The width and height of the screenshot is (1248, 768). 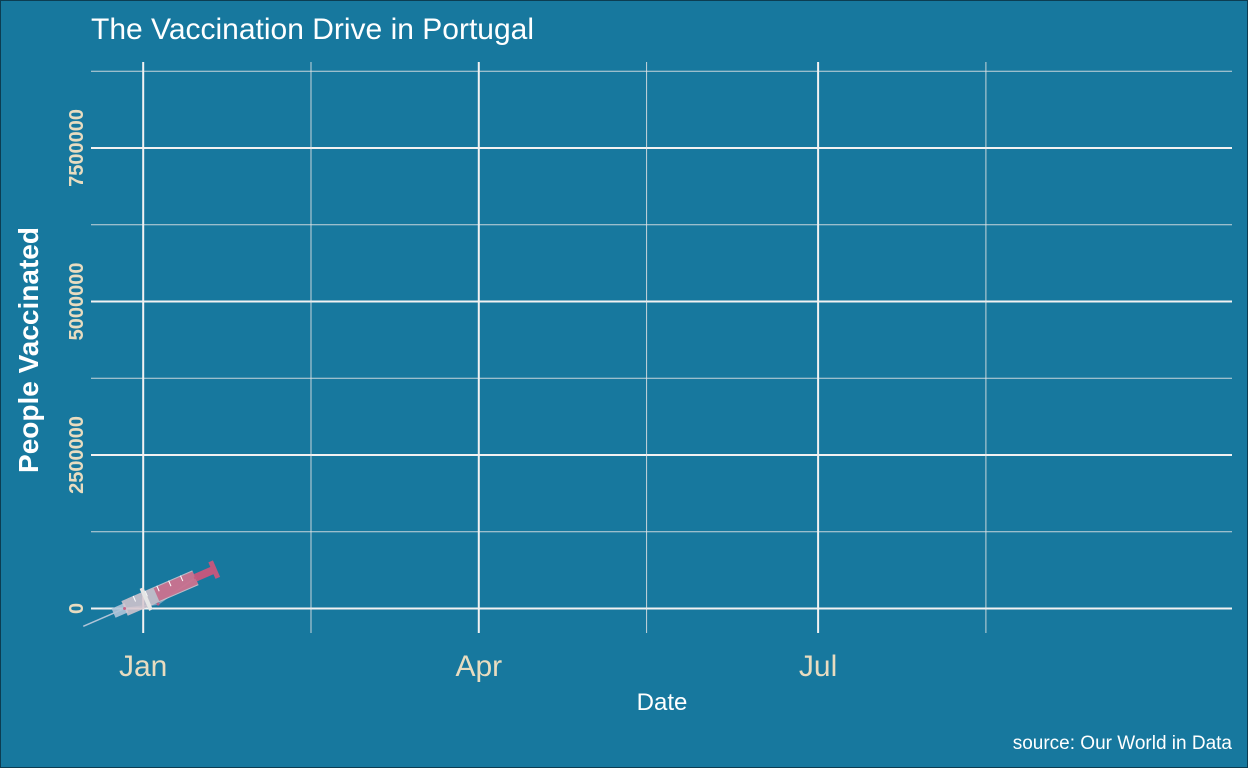 What do you see at coordinates (77, 608) in the screenshot?
I see `y-tick-label: 0` at bounding box center [77, 608].